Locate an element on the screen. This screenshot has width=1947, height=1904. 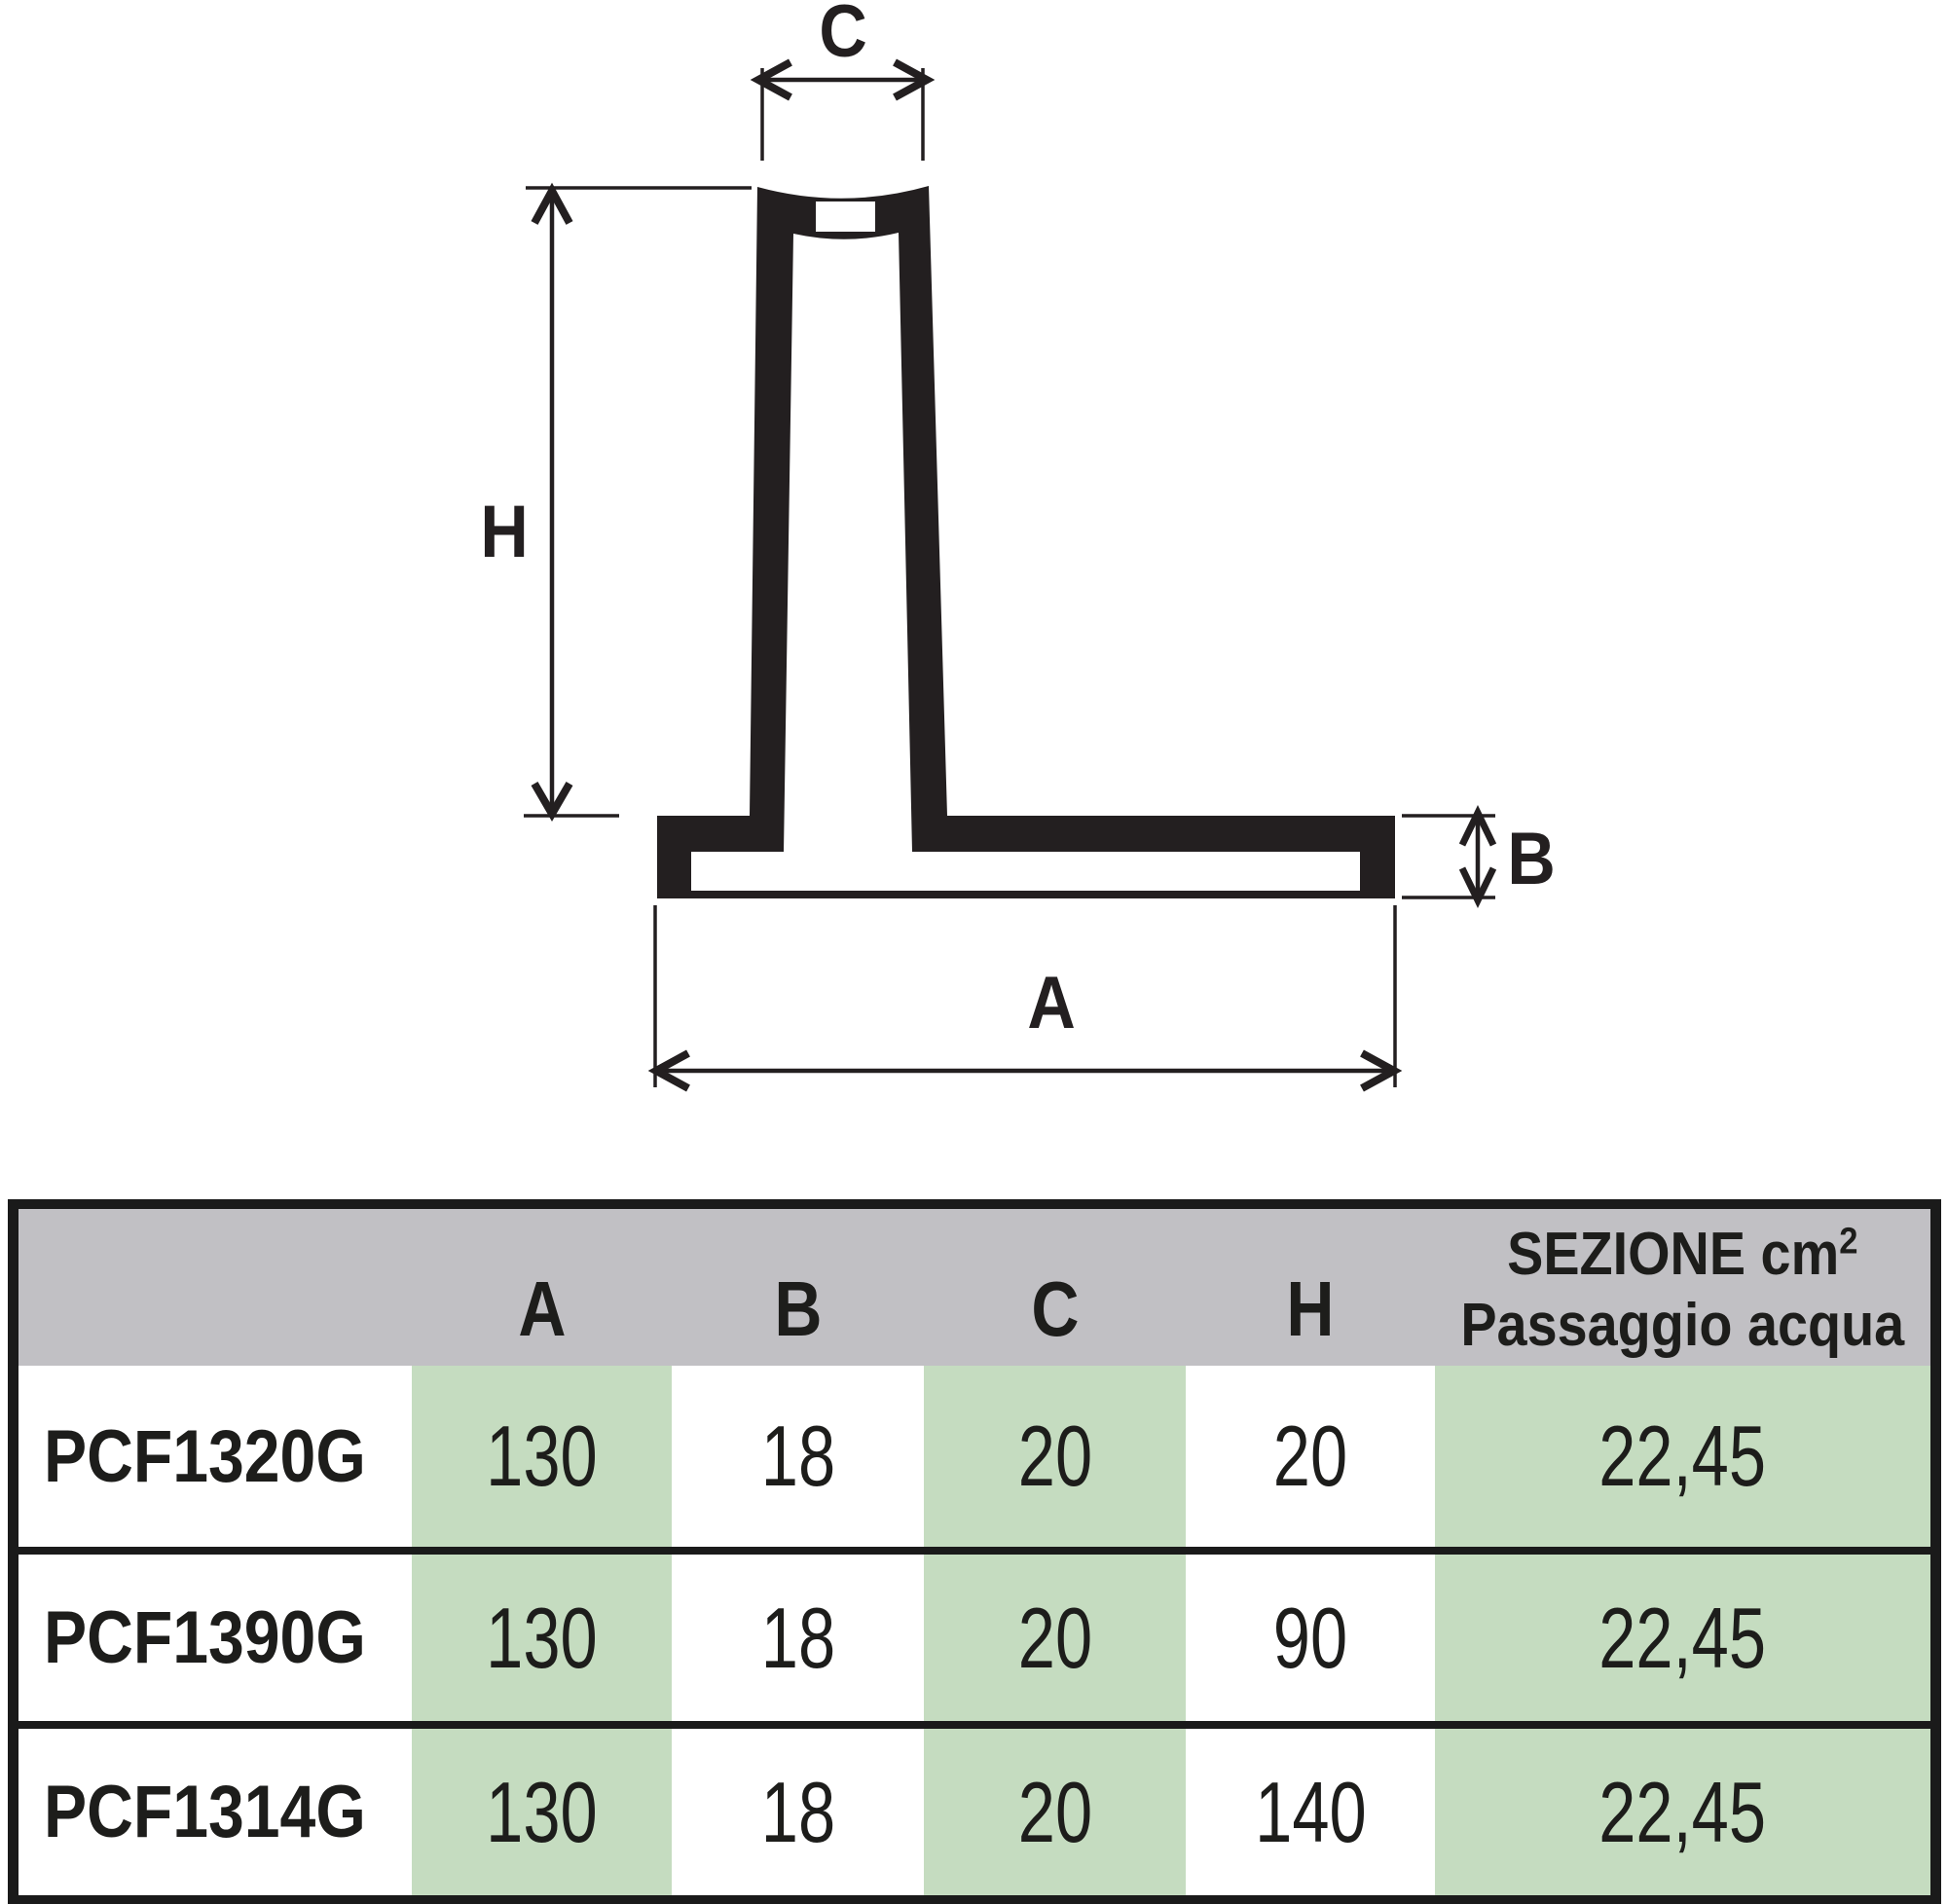
dim-b is located at coordinates (1449, 856).